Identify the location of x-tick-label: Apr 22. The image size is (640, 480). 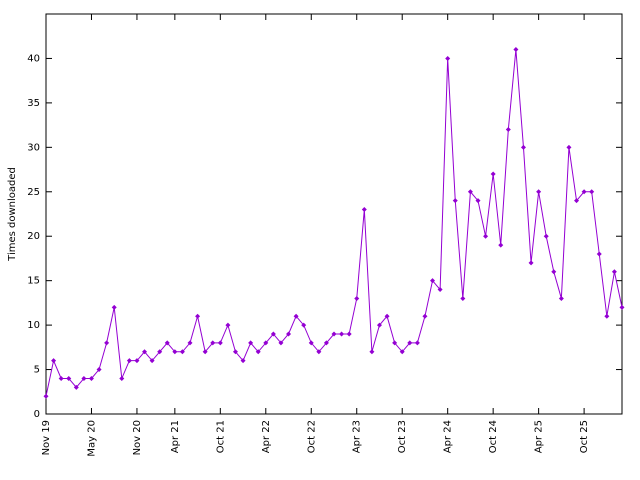
(266, 436).